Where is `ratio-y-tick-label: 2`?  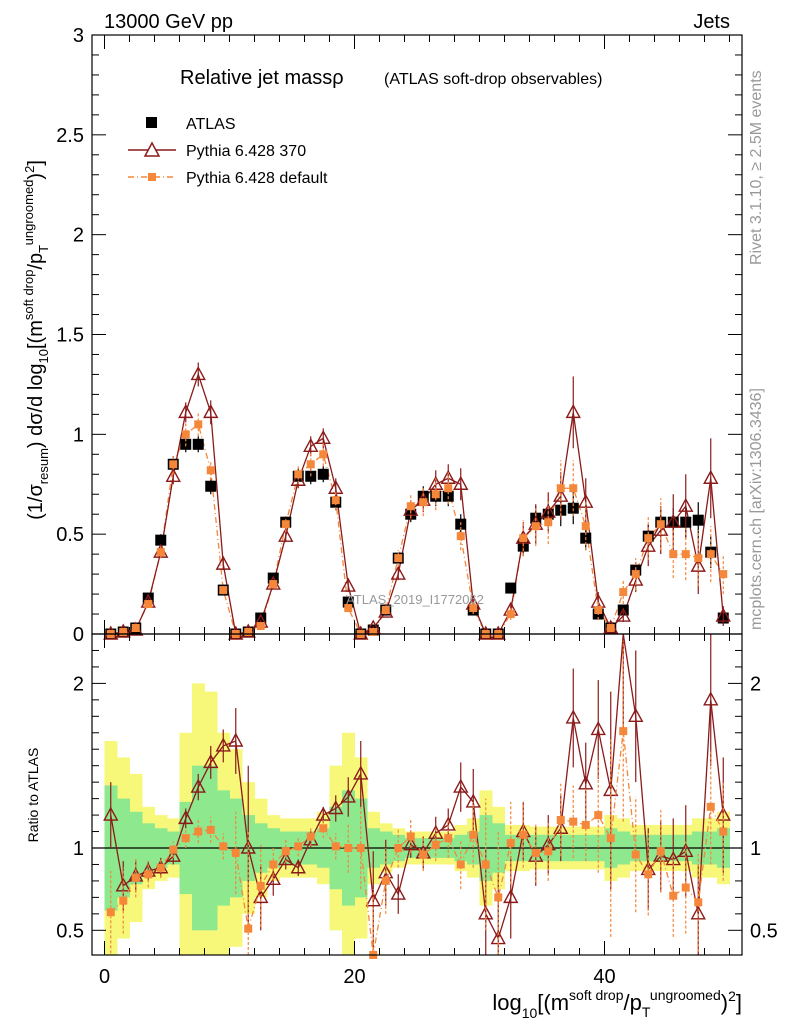 ratio-y-tick-label: 2 is located at coordinates (78, 684).